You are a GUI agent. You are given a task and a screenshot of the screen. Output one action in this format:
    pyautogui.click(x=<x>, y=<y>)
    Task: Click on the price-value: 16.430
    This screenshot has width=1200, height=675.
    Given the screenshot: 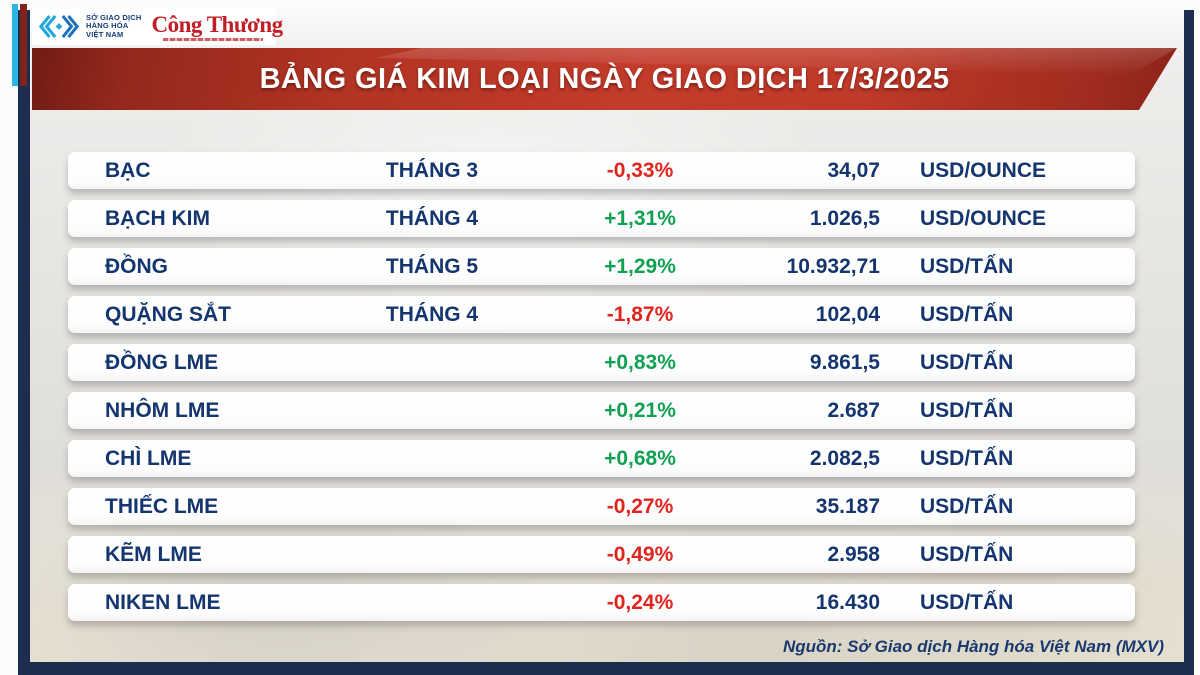 What is the action you would take?
    pyautogui.click(x=847, y=602)
    